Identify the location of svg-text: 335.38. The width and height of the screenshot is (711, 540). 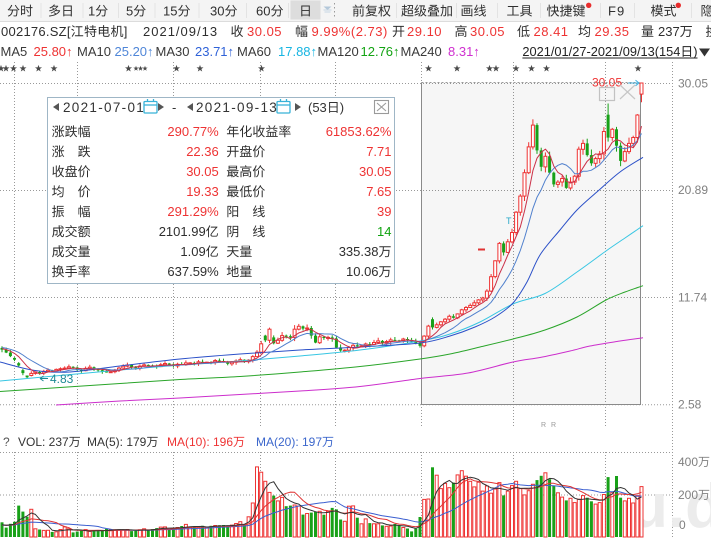
(359, 251).